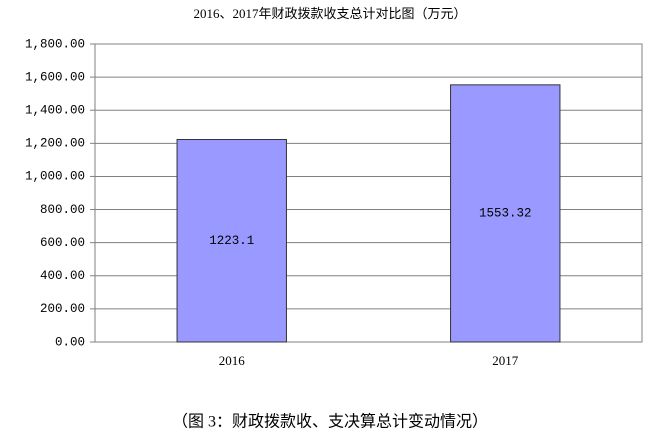  I want to click on y-tick-label: 1,200.00, so click(55, 144).